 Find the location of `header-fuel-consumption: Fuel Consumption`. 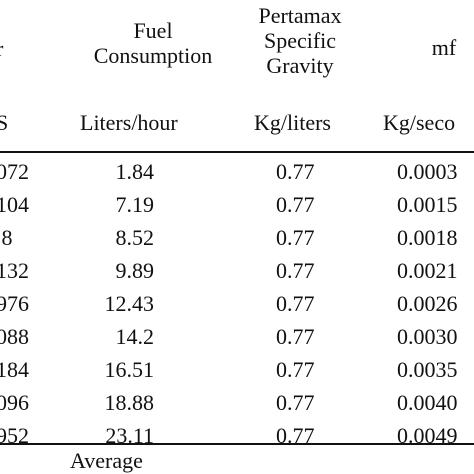

header-fuel-consumption: Fuel Consumption is located at coordinates (153, 43).